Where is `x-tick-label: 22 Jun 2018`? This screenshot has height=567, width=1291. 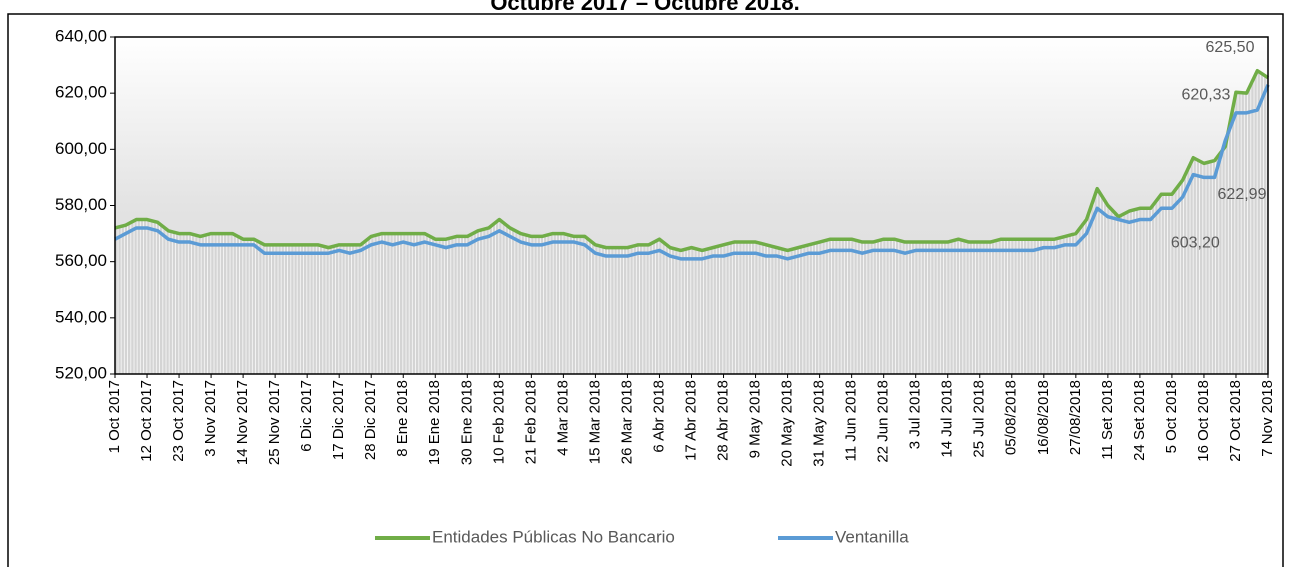
x-tick-label: 22 Jun 2018 is located at coordinates (883, 421).